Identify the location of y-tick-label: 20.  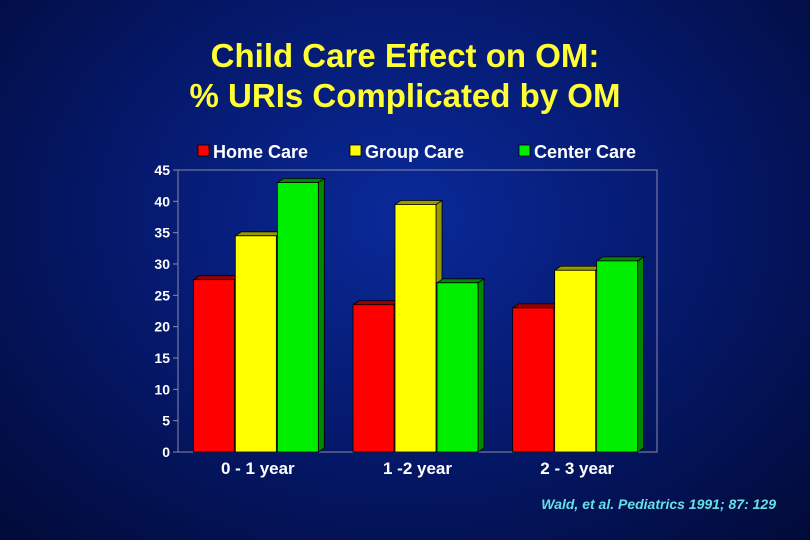
(162, 327).